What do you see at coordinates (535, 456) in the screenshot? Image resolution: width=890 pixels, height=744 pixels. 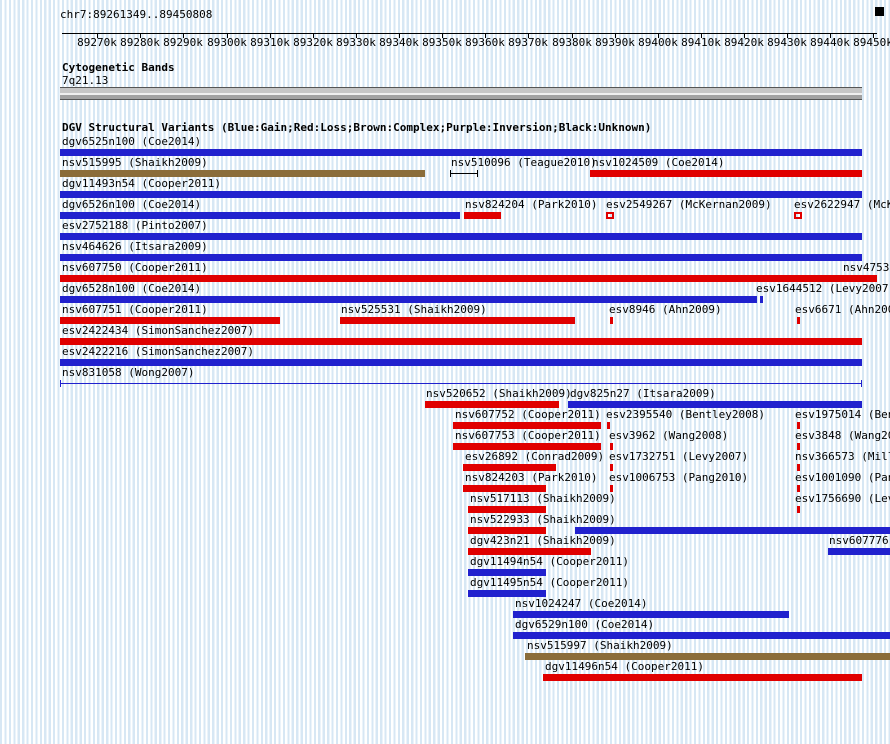 I see `variant-label: esv26892 (Conrad2009)` at bounding box center [535, 456].